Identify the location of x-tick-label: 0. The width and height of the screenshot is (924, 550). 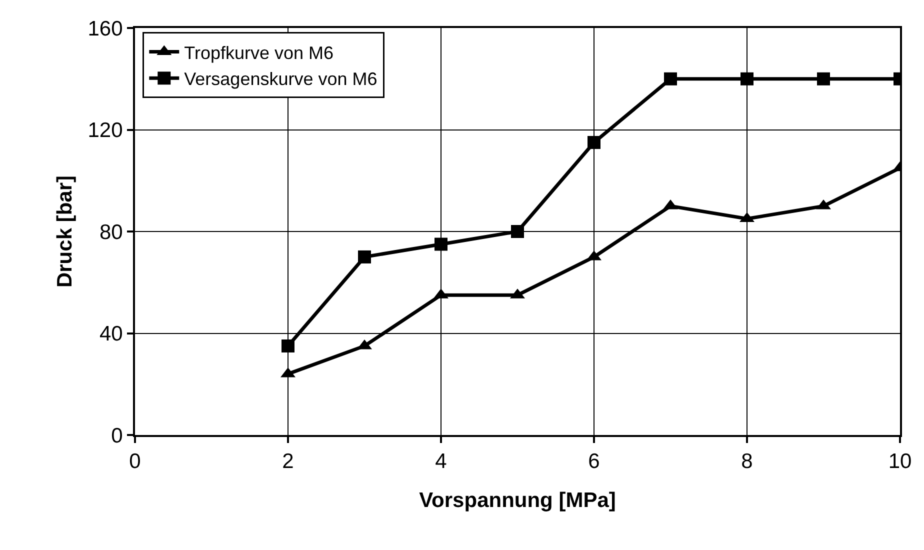
(135, 462).